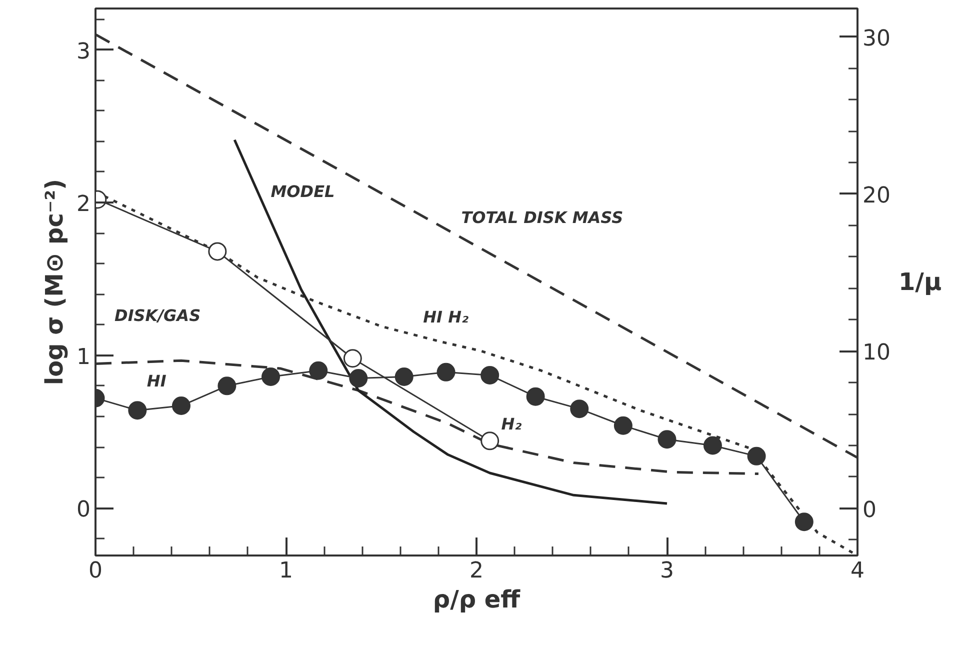  I want to click on series-label: H₂, so click(511, 424).